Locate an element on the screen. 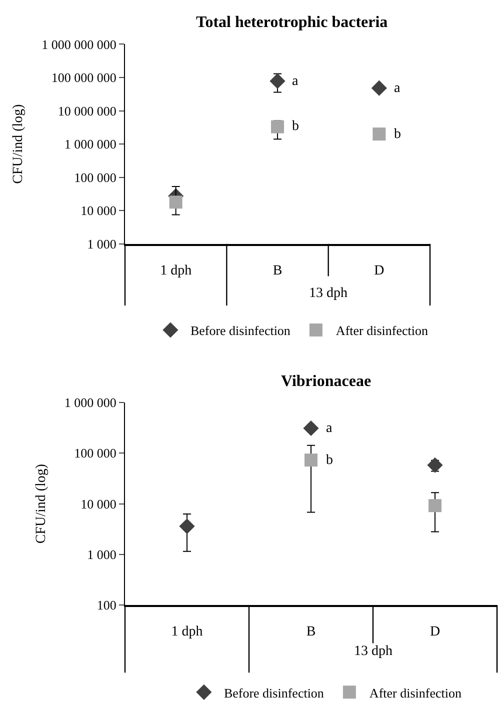  chart-title: Vibrionaceae is located at coordinates (326, 381).